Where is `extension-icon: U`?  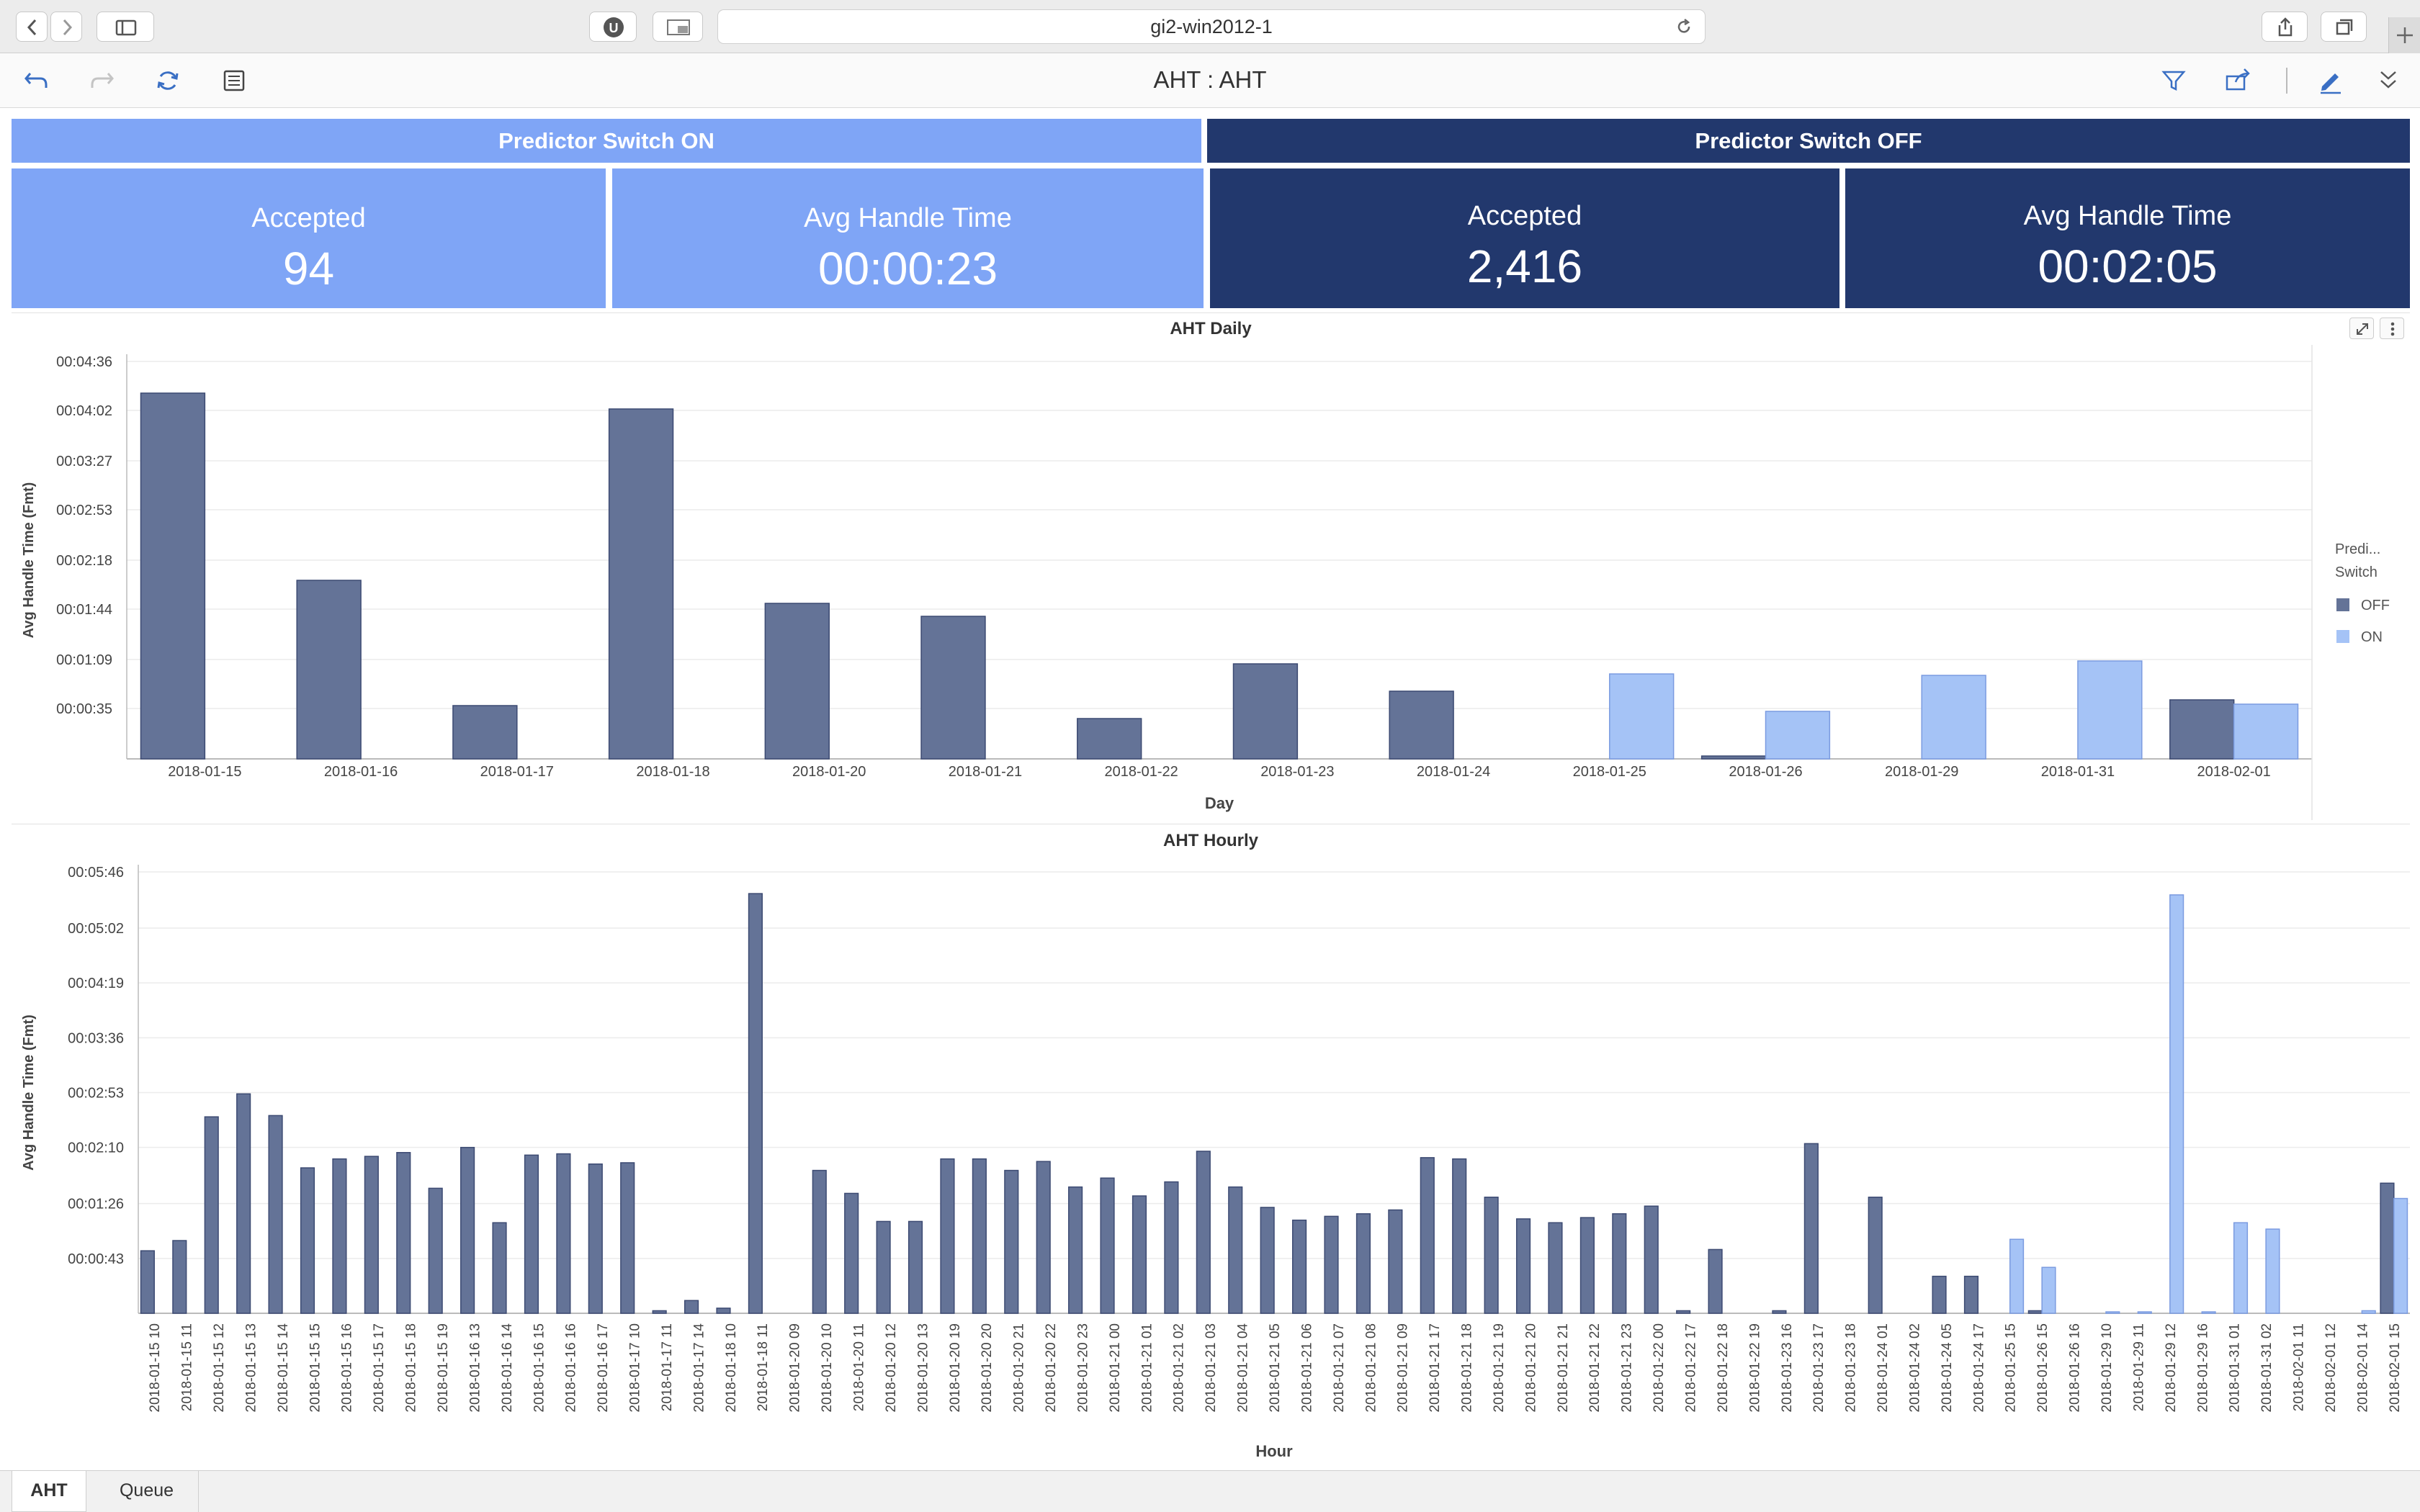
extension-icon: U is located at coordinates (614, 27).